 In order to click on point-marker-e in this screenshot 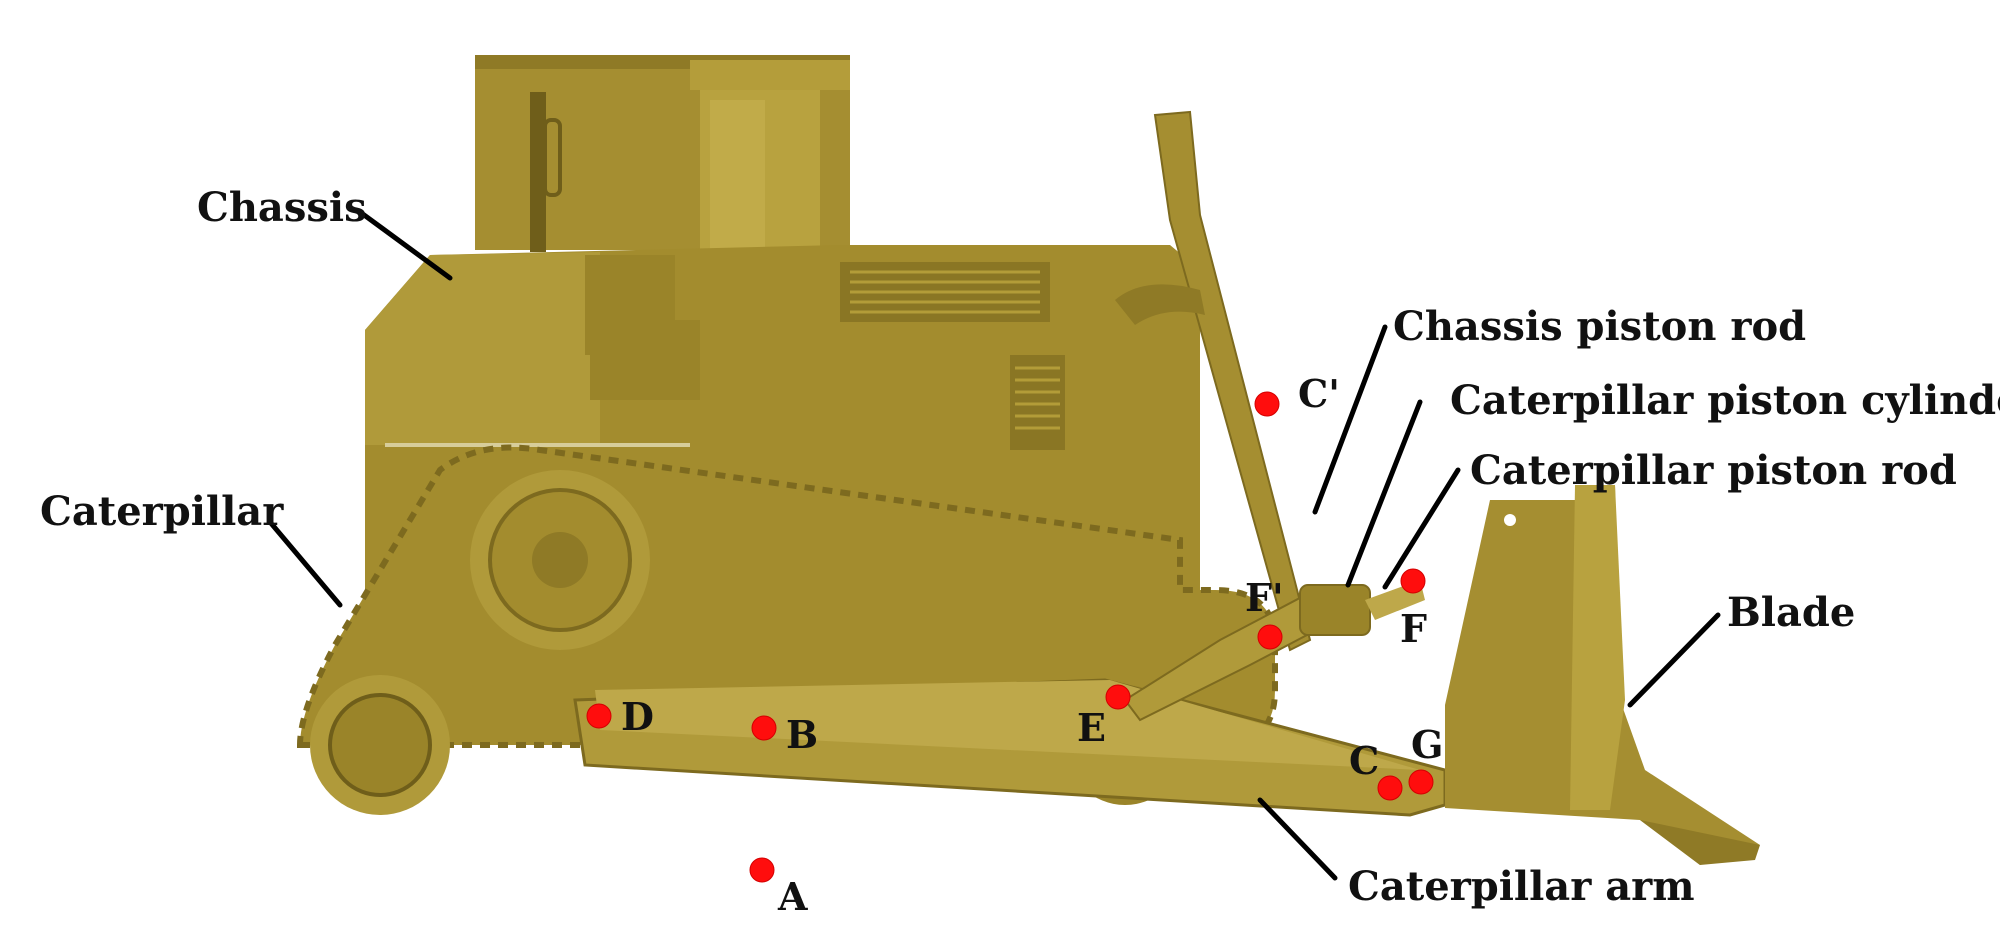, I will do `click(1118, 697)`.